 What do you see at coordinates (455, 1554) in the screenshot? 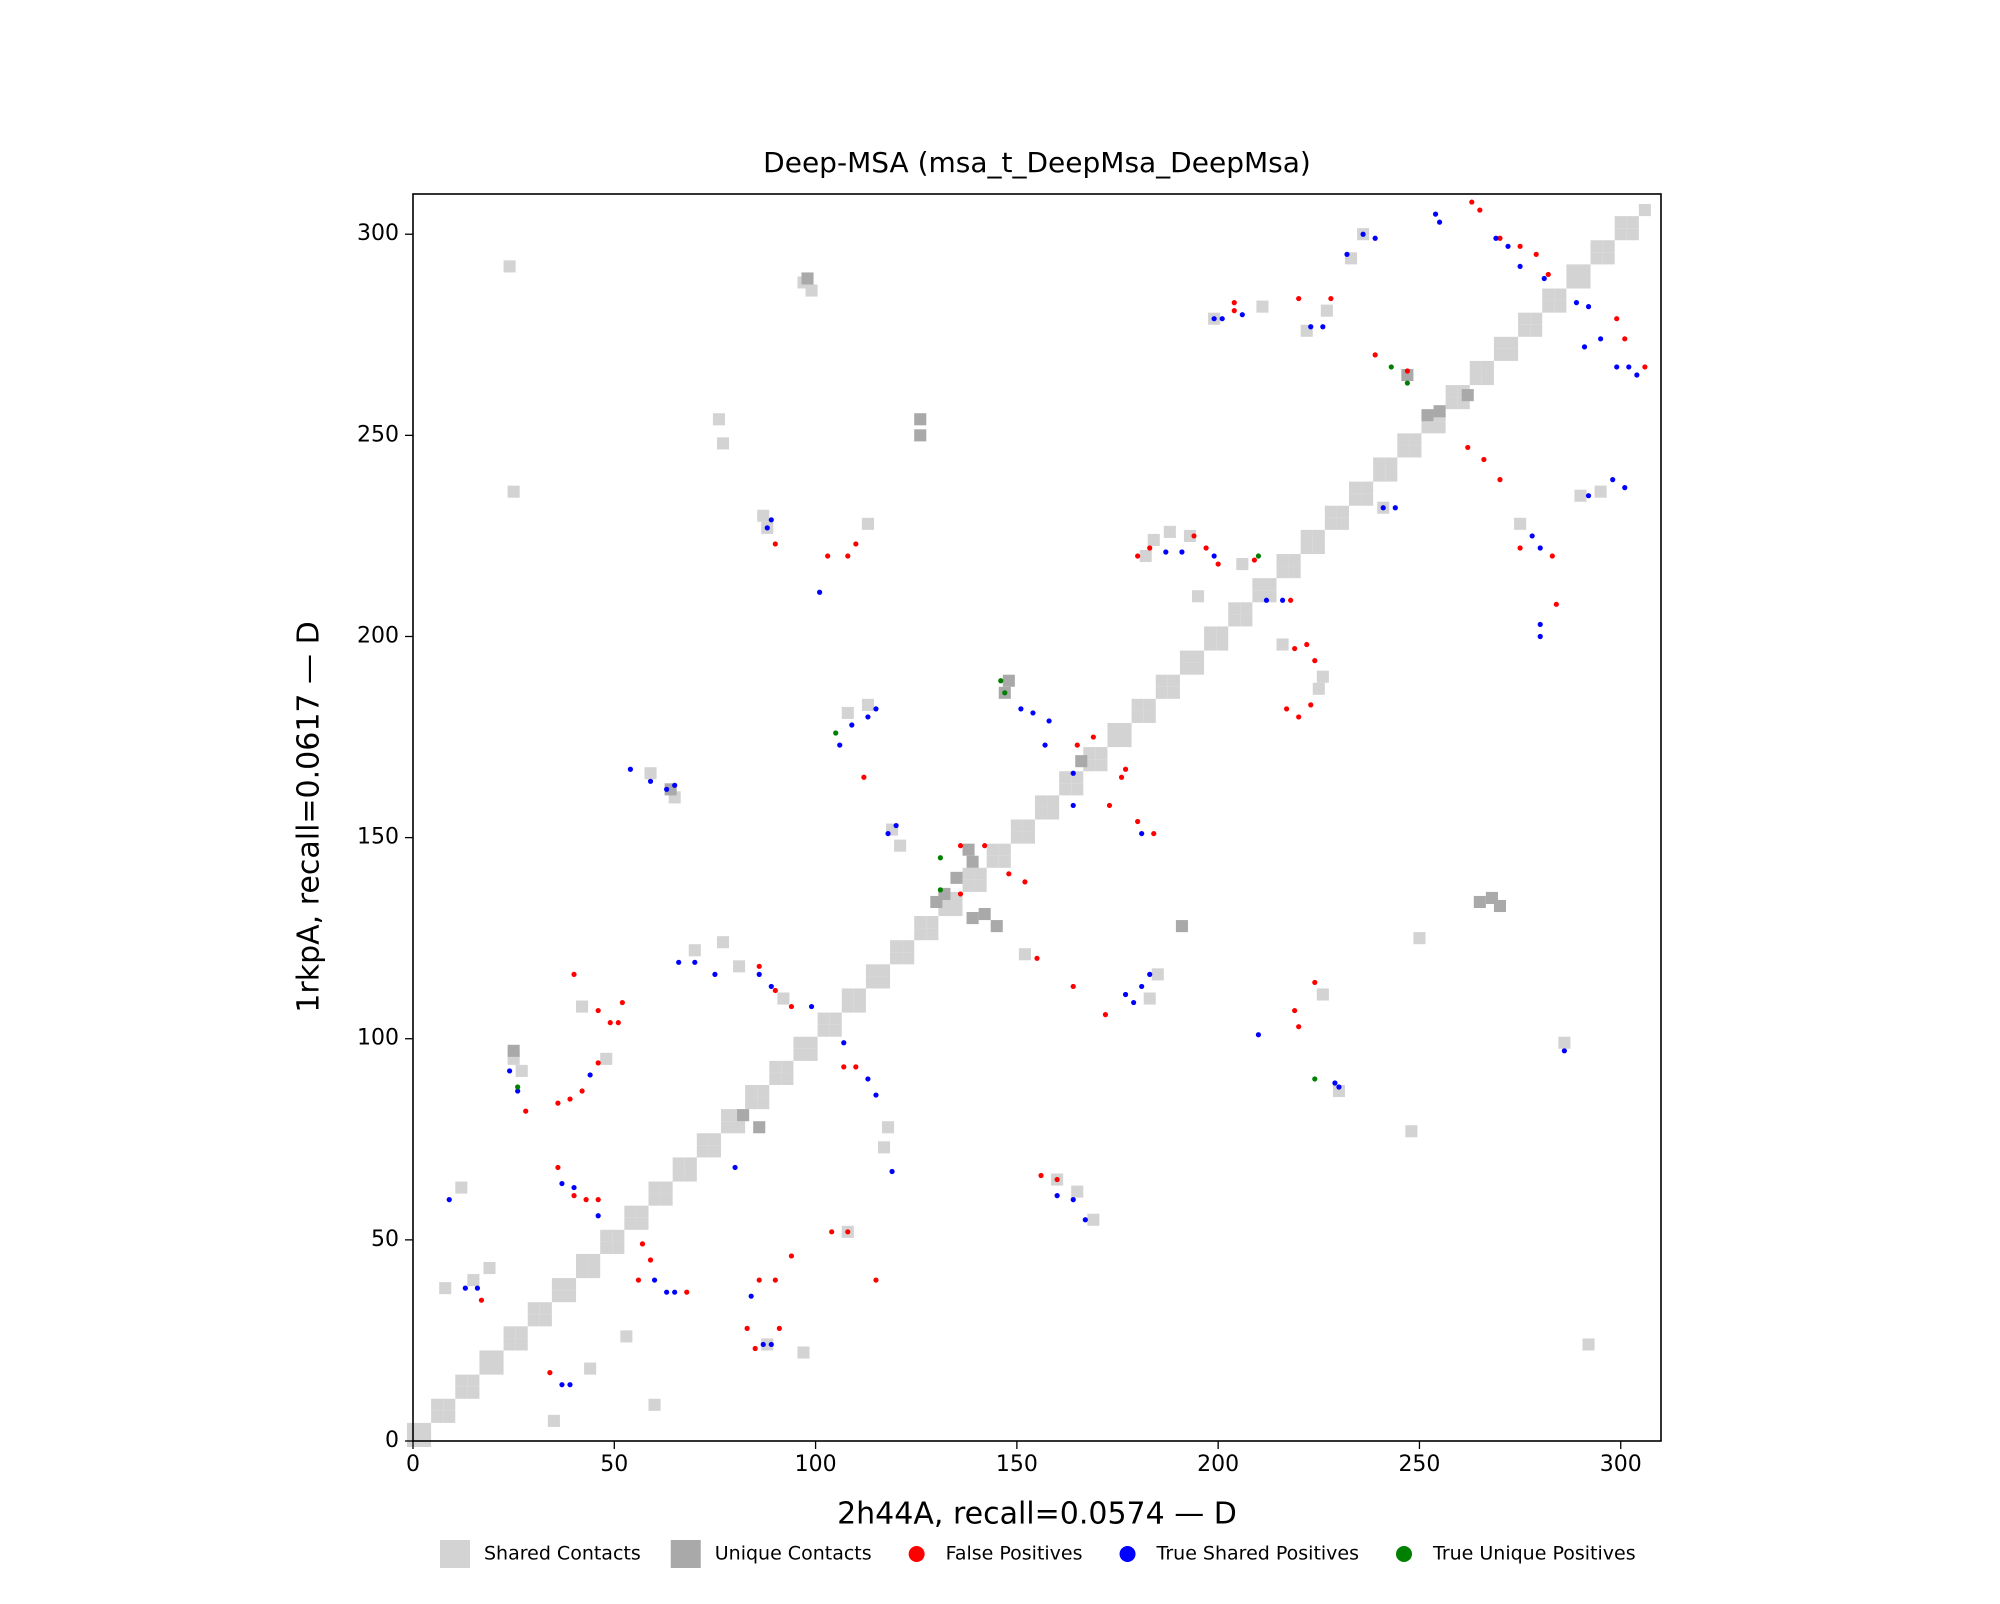
I see `legend-swatch` at bounding box center [455, 1554].